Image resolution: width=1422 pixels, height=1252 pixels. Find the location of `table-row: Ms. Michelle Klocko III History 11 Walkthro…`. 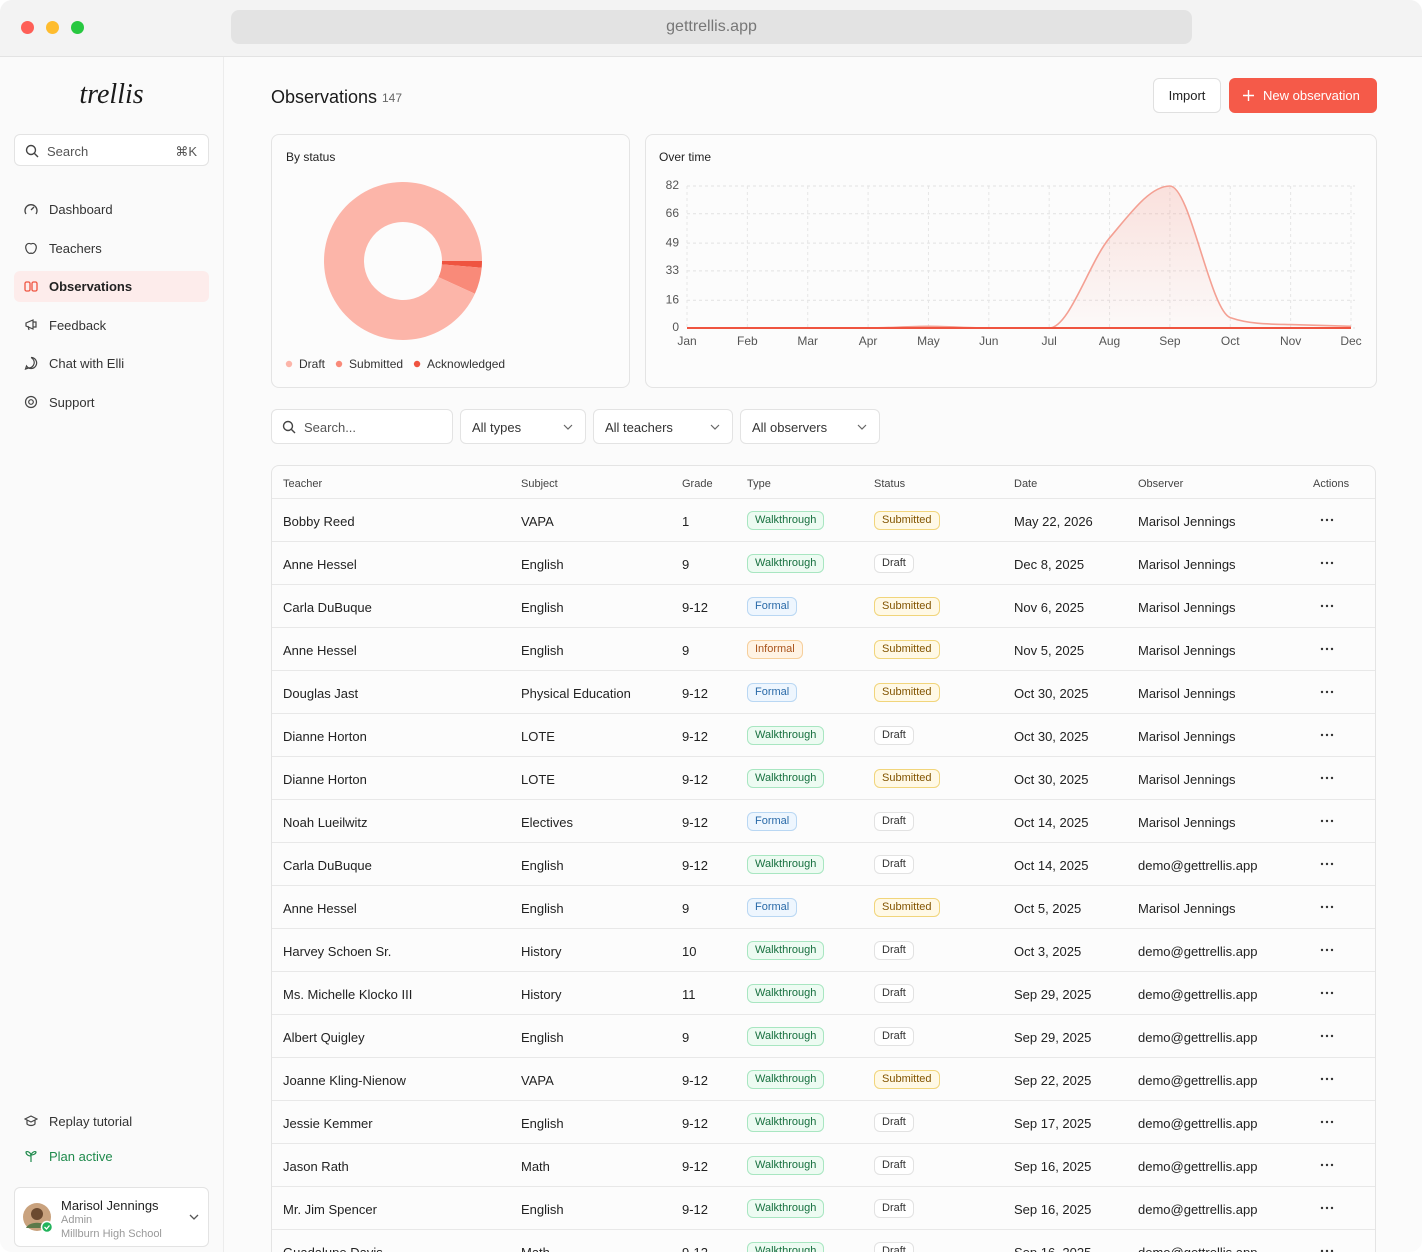

table-row: Ms. Michelle Klocko III History 11 Walkthro… is located at coordinates (823, 992).